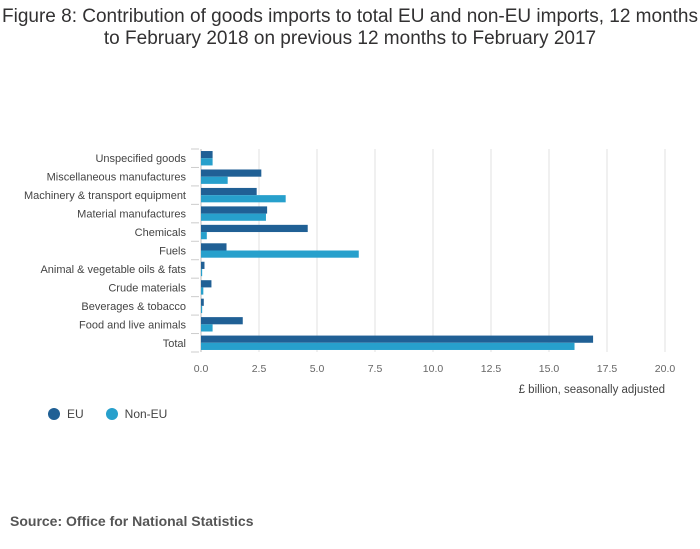 The image size is (700, 549). What do you see at coordinates (161, 233) in the screenshot?
I see `category-label: Chemicals` at bounding box center [161, 233].